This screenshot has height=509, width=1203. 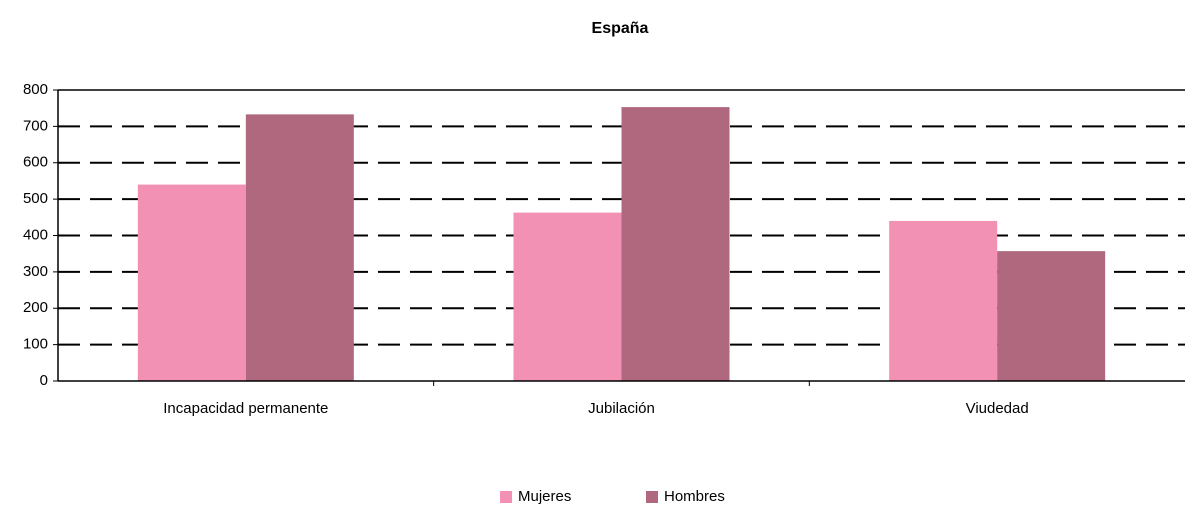 I want to click on y-tick-label: 500, so click(x=35, y=198).